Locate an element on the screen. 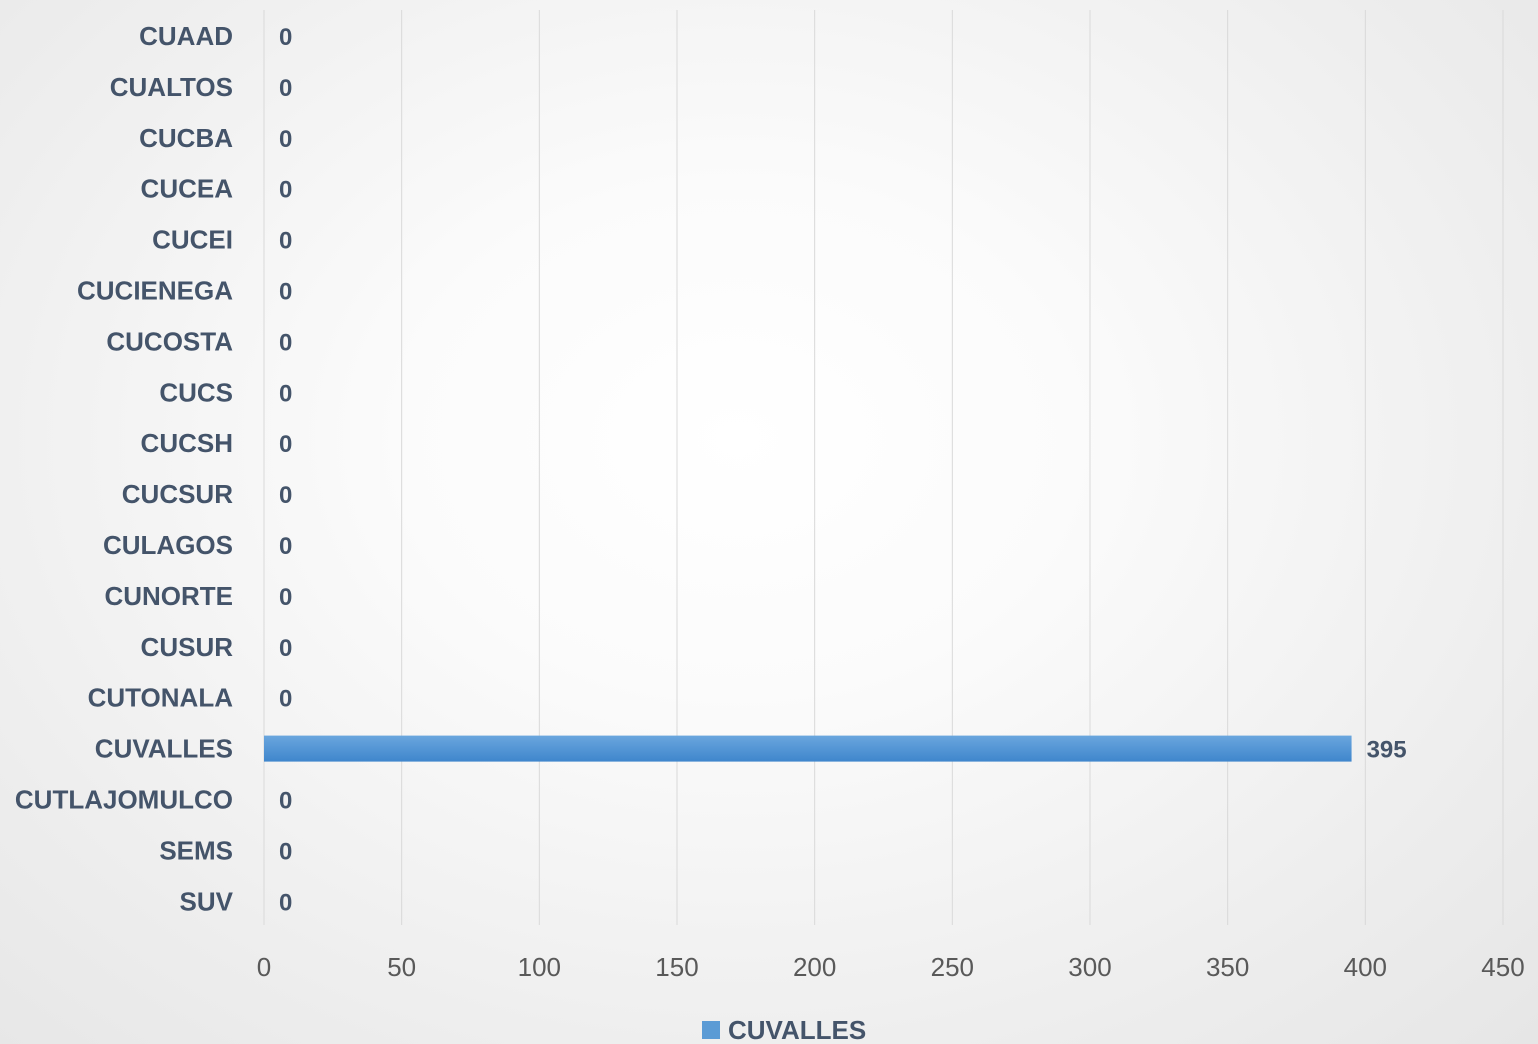  x-tick-label: 50 is located at coordinates (401, 967).